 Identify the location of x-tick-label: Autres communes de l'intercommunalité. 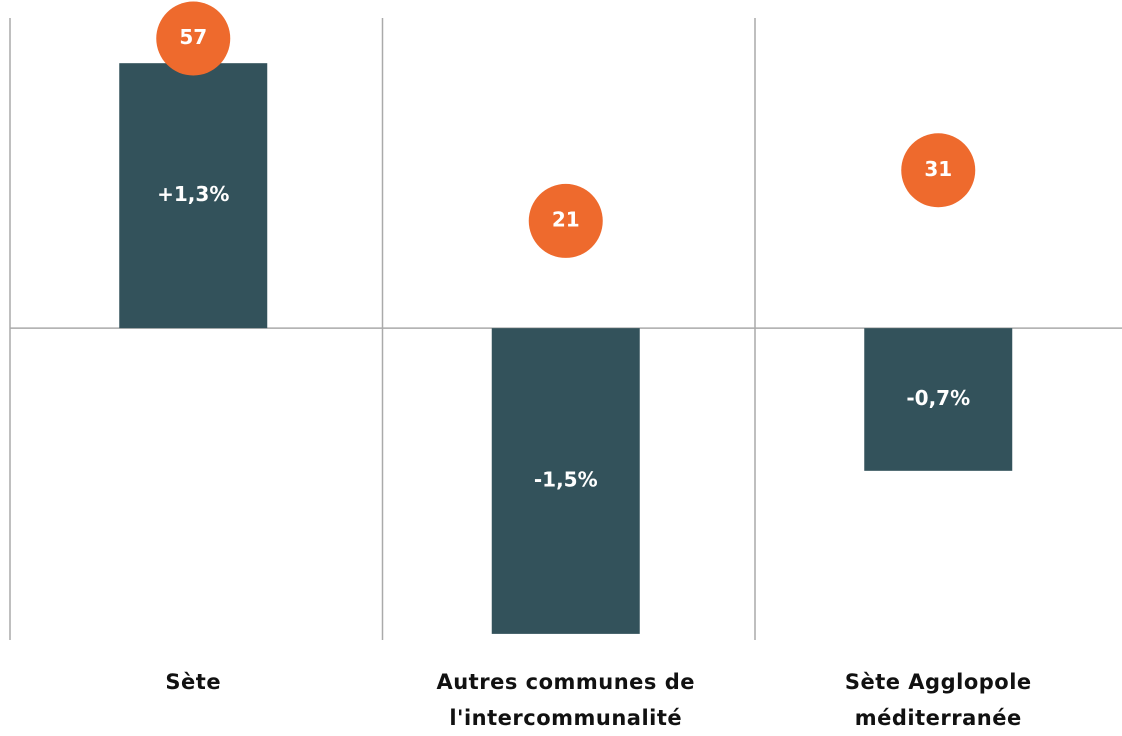
(566, 700).